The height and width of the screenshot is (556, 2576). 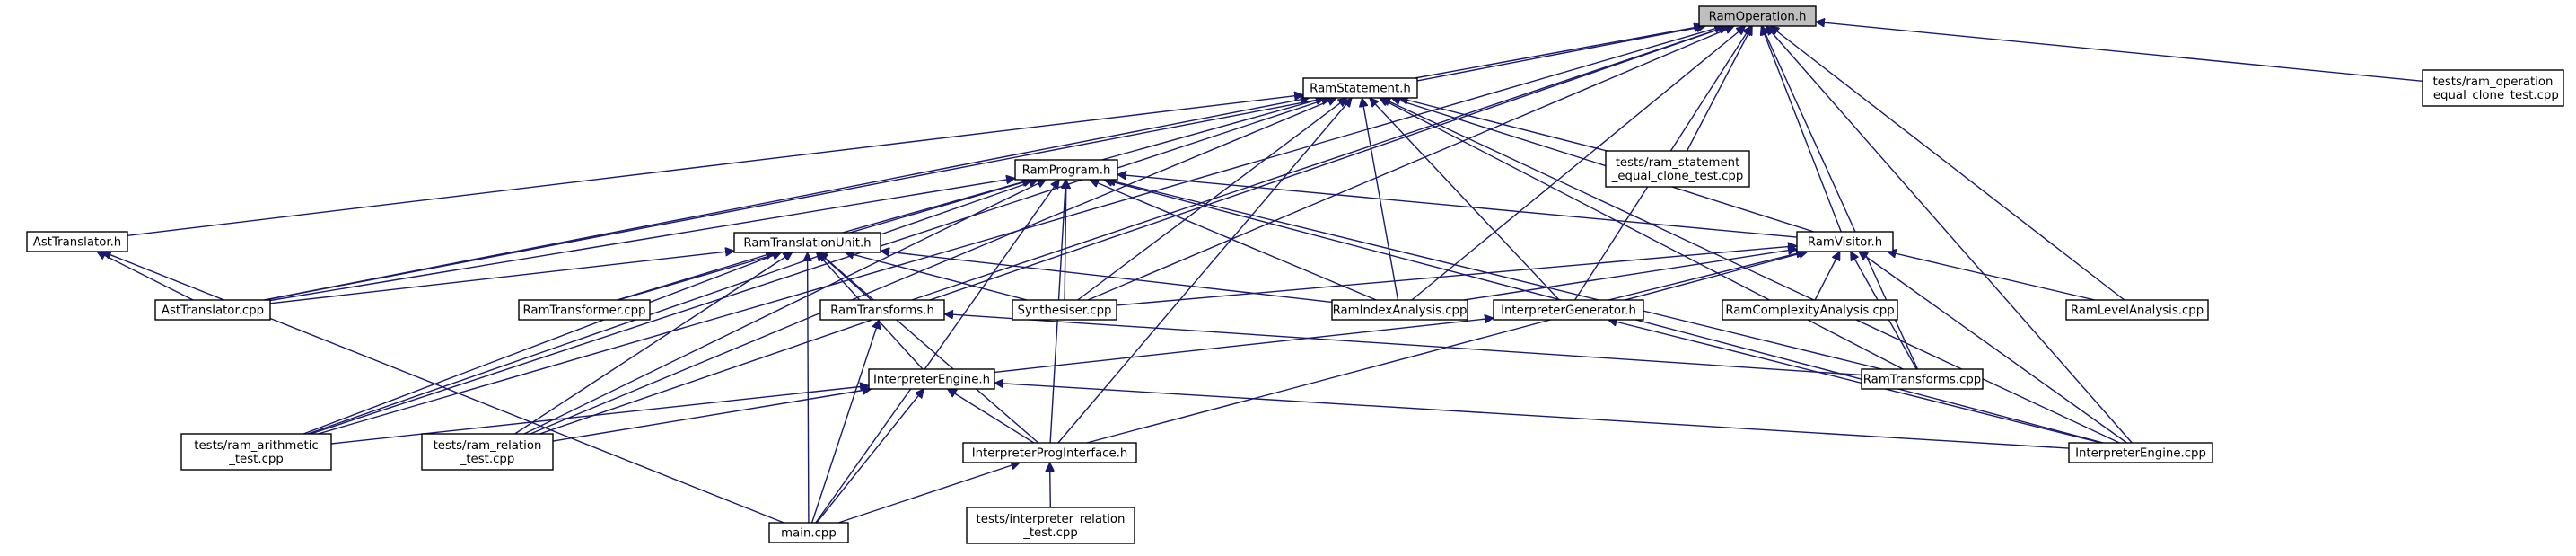 I want to click on edge-ram-statement-h-to-ram-operation-h, so click(x=1559, y=52).